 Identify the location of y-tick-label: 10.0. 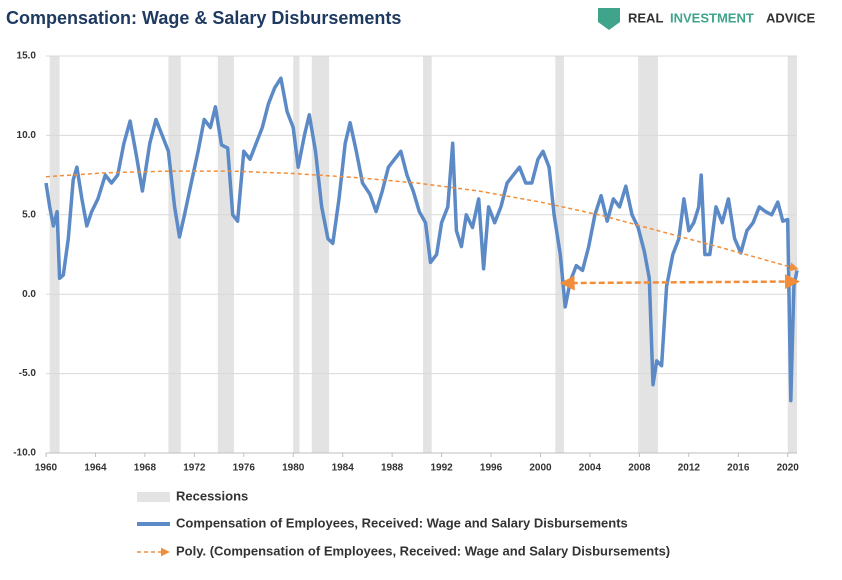
(27, 135).